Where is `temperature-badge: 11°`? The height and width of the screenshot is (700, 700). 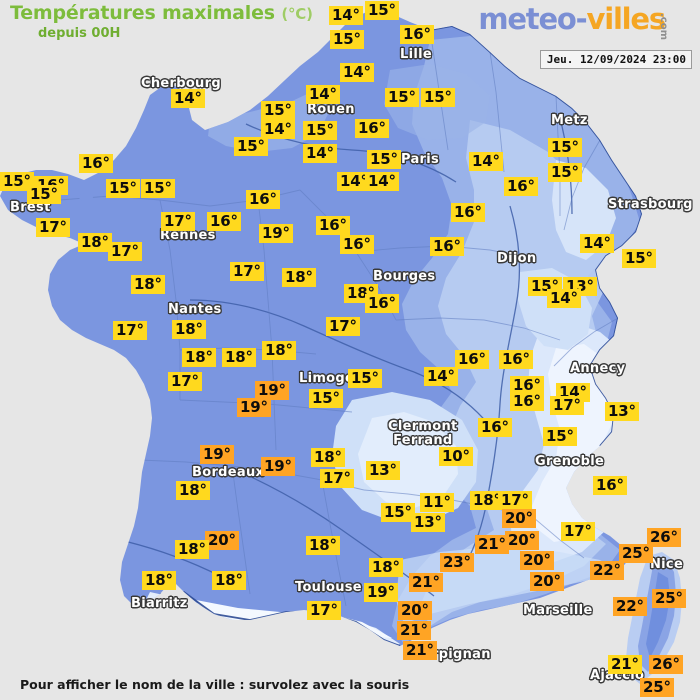 temperature-badge: 11° is located at coordinates (437, 502).